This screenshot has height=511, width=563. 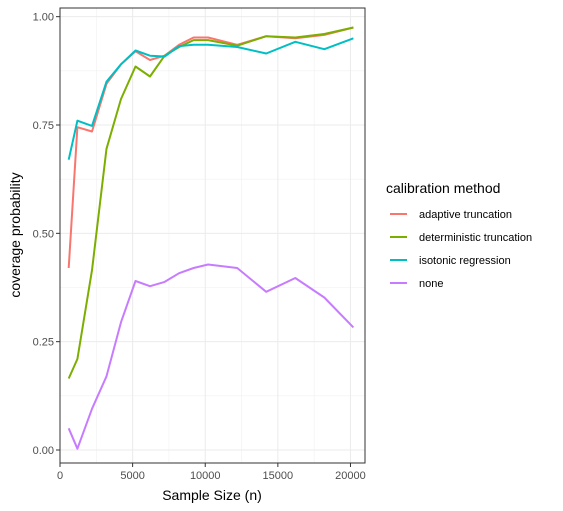 What do you see at coordinates (465, 215) in the screenshot?
I see `legend-label: adaptive truncation` at bounding box center [465, 215].